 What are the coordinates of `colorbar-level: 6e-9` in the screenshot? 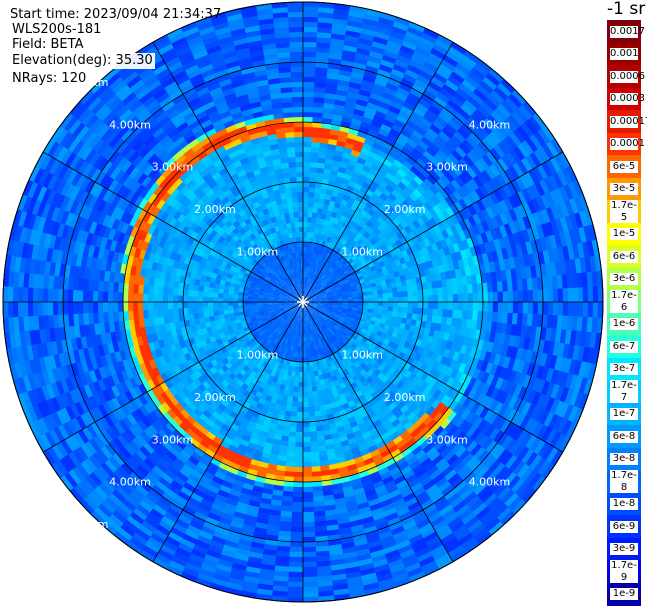 It's located at (624, 526).